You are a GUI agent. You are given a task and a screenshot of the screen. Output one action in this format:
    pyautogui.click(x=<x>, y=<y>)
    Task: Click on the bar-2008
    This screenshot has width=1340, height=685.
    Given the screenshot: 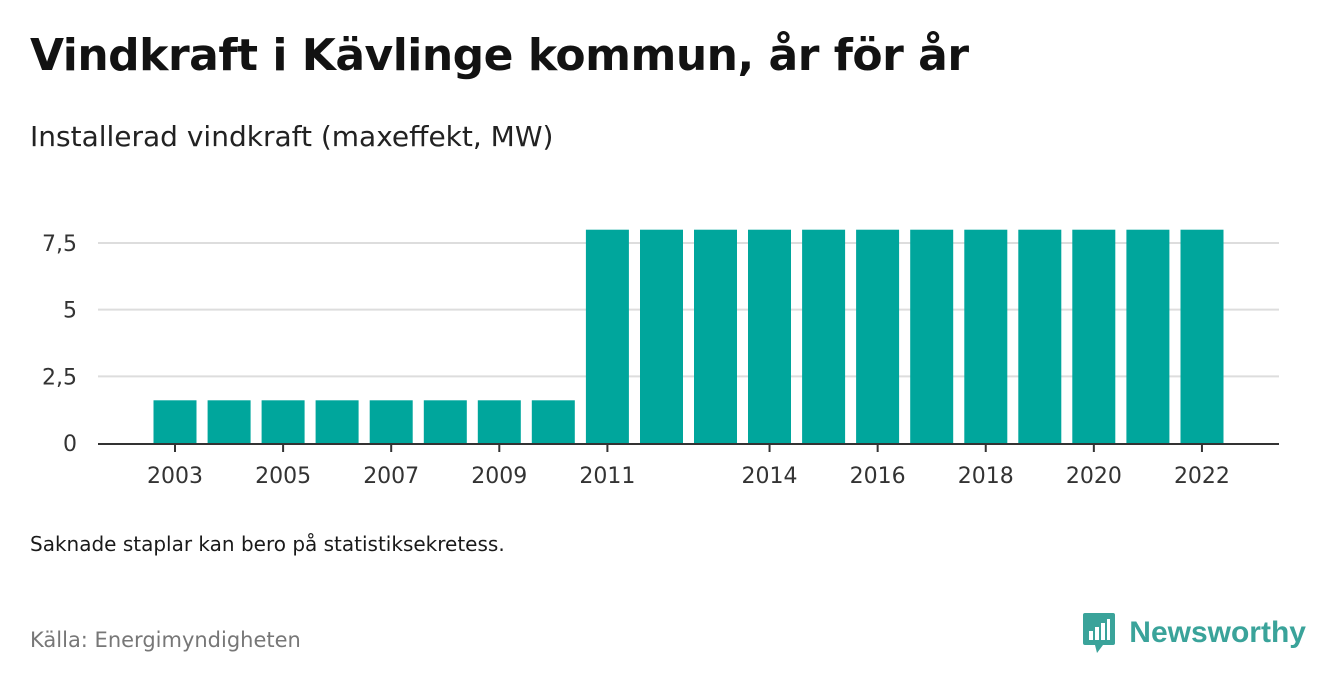 What is the action you would take?
    pyautogui.click(x=445, y=421)
    